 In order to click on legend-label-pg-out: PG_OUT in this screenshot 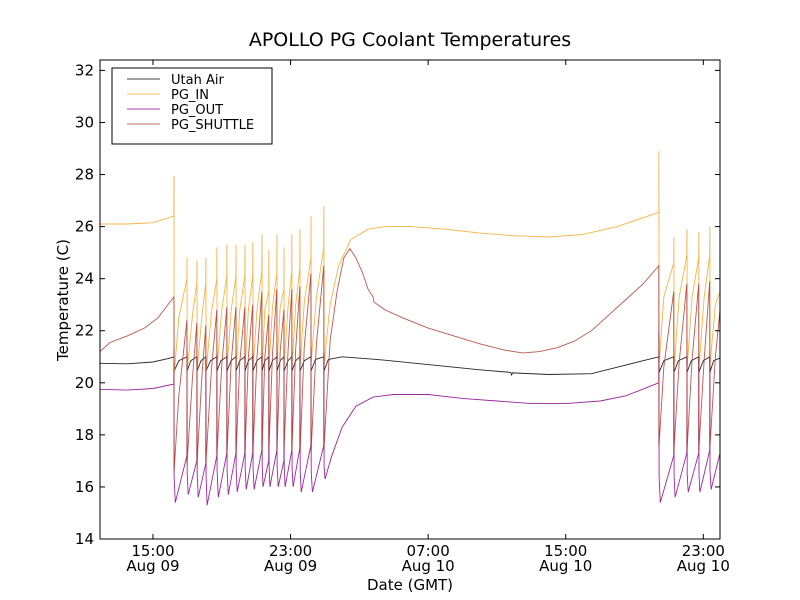, I will do `click(197, 110)`.